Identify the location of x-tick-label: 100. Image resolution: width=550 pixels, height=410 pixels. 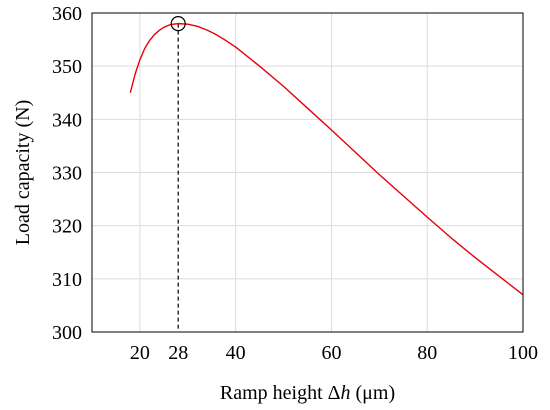
(523, 353).